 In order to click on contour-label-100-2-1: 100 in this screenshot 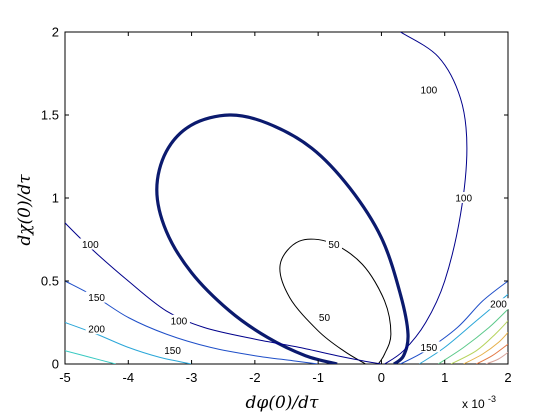, I will do `click(178, 320)`.